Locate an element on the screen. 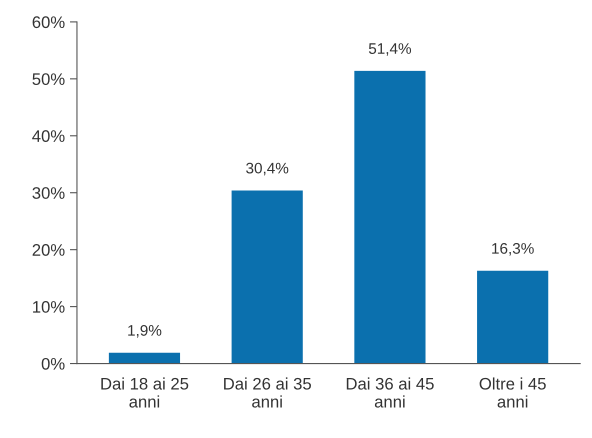  x-tick-label: Oltre i 45 anni is located at coordinates (513, 392).